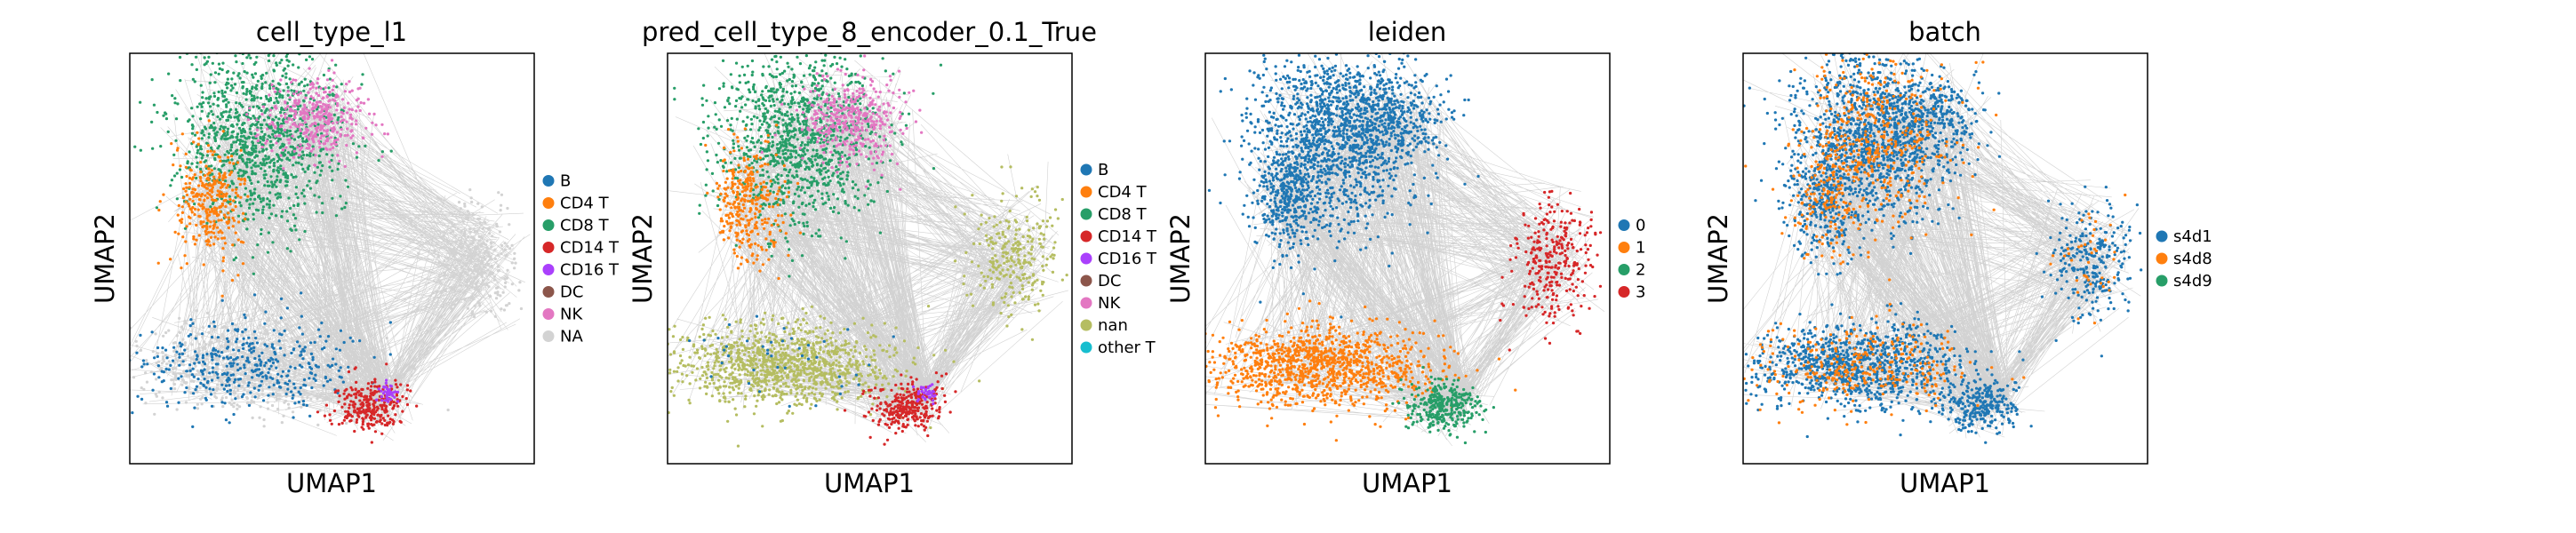 The image size is (2576, 533). What do you see at coordinates (1094, 170) in the screenshot?
I see `legend-item: B` at bounding box center [1094, 170].